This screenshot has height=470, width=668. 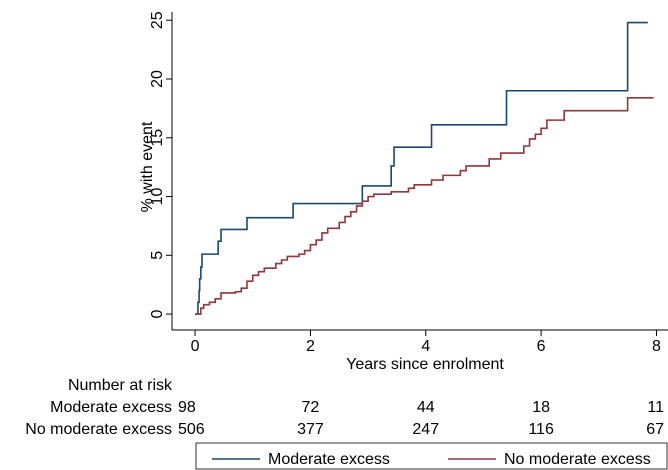 What do you see at coordinates (541, 407) in the screenshot?
I see `risk-value: 18` at bounding box center [541, 407].